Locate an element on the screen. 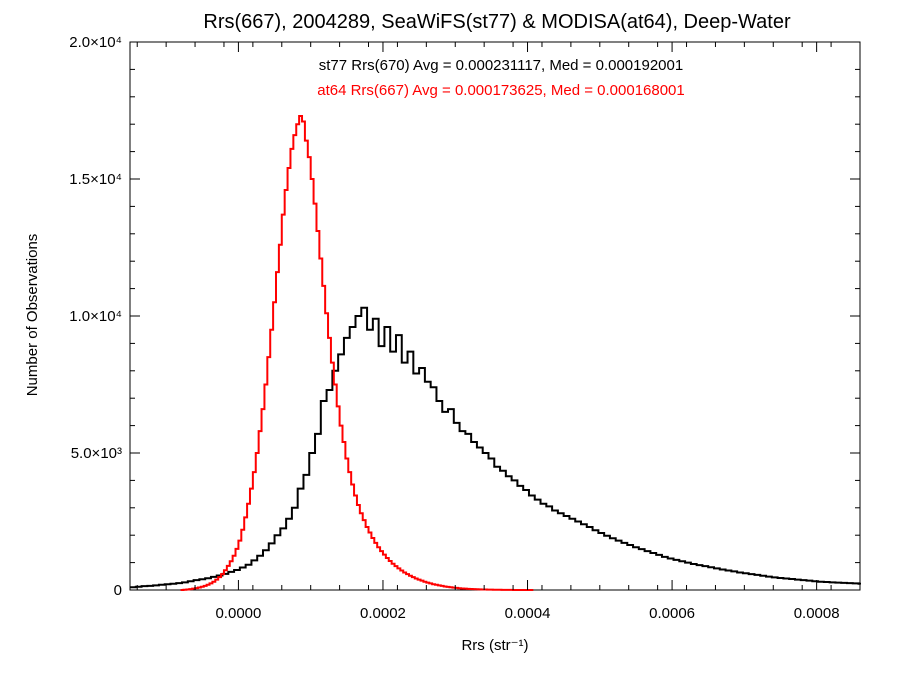 The height and width of the screenshot is (675, 900). x-axis-label: Rrs (str⁻¹) is located at coordinates (494, 645).